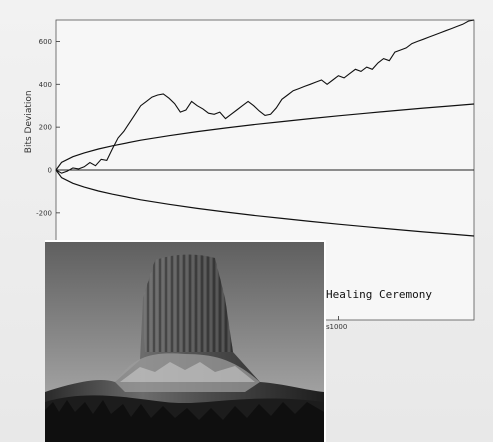 The height and width of the screenshot is (442, 493). Describe the element at coordinates (328, 327) in the screenshot. I see `x-axis-partial-label: s` at that location.